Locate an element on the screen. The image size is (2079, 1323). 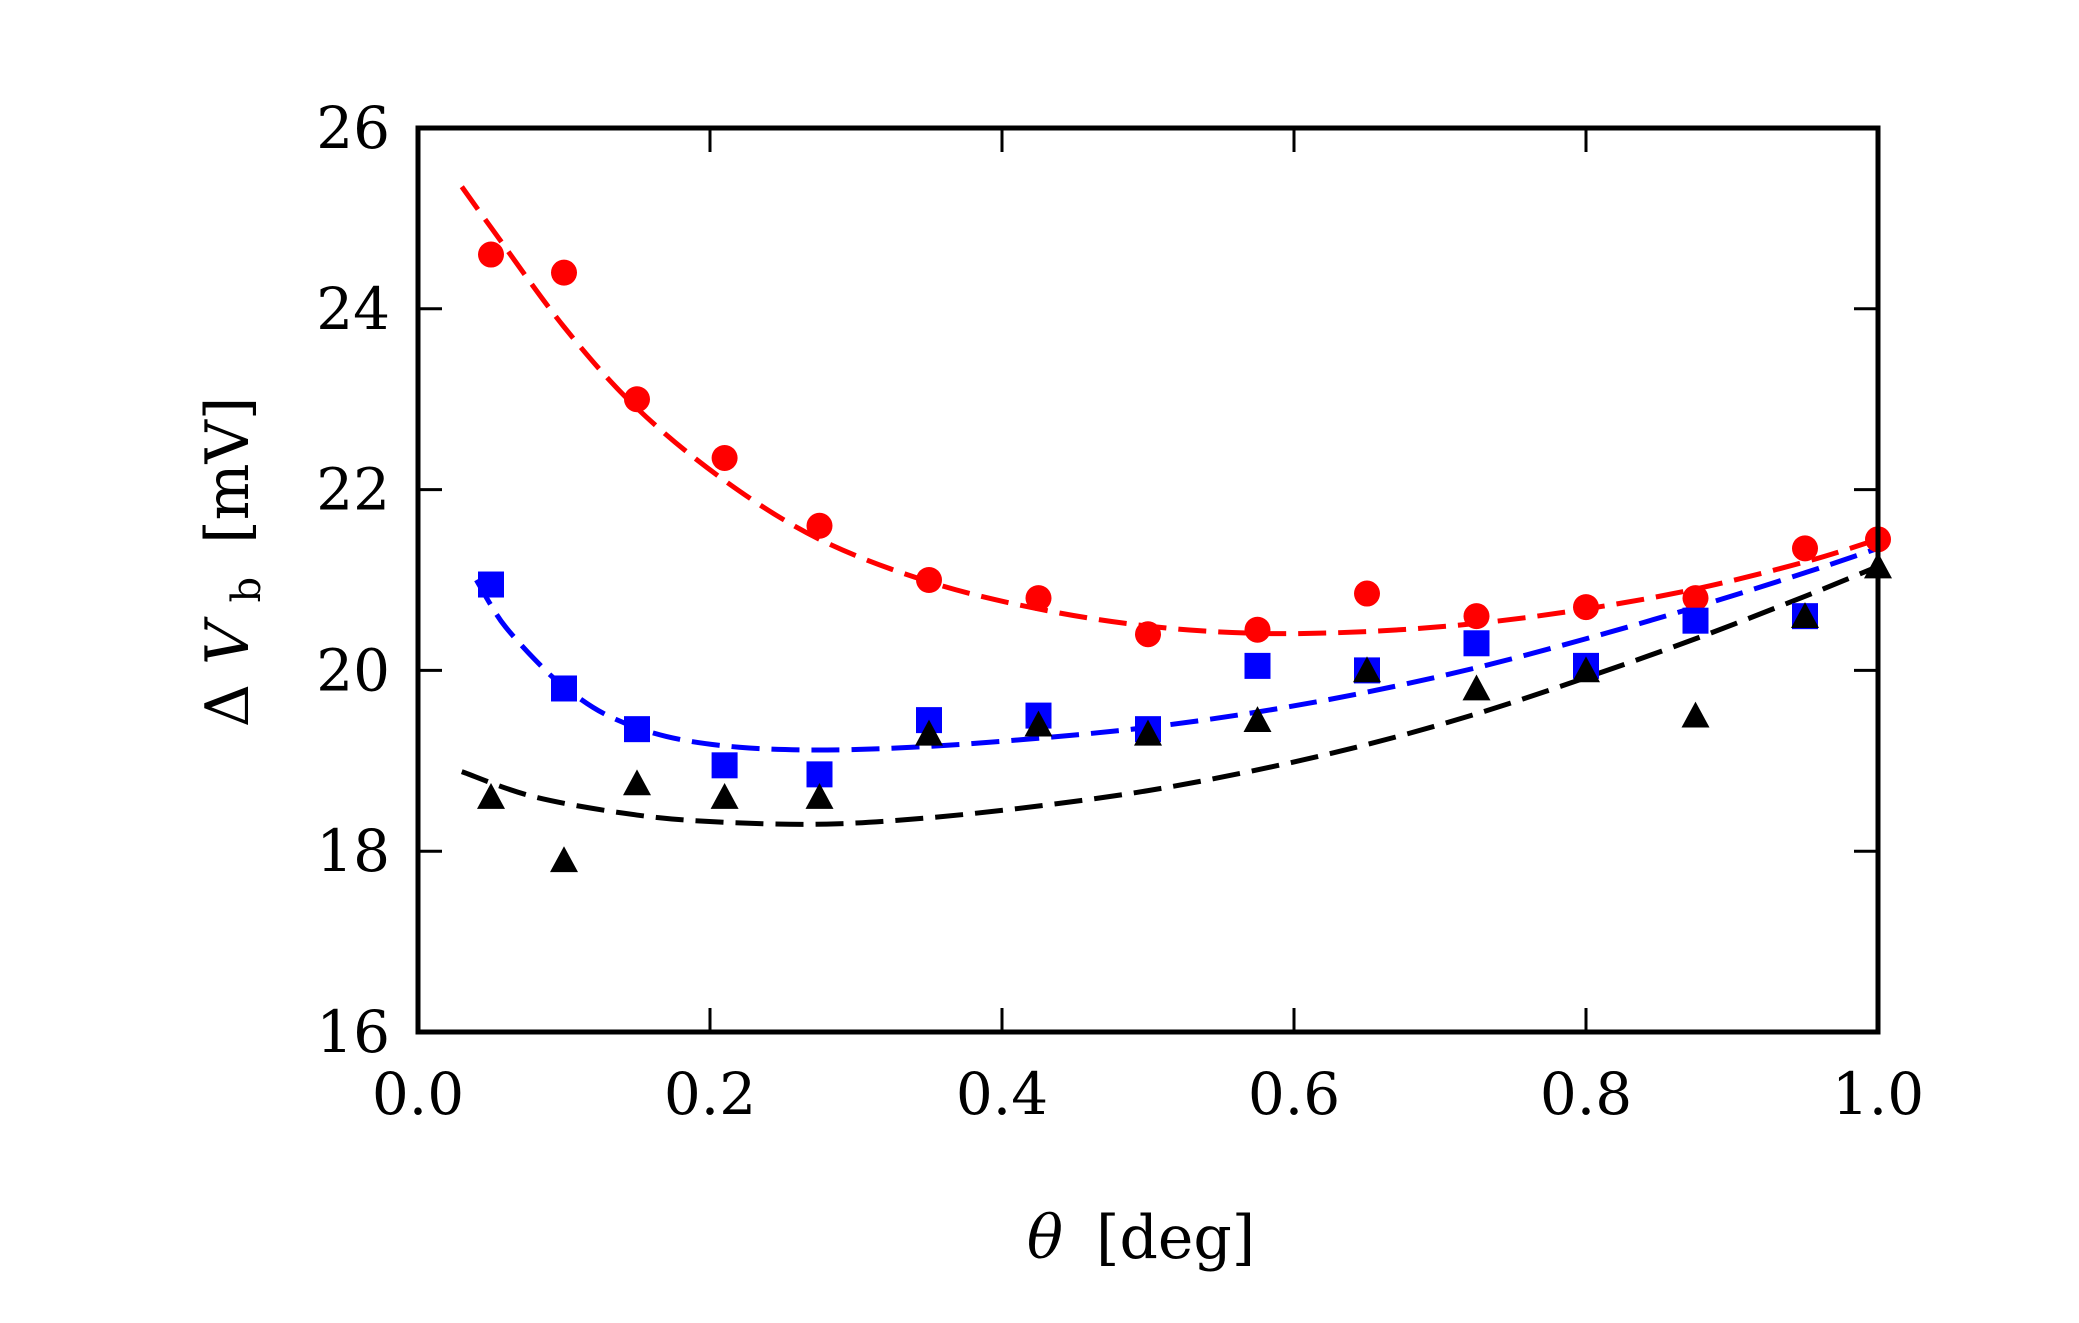
x-tick-label: 0.4 is located at coordinates (1002, 1094).